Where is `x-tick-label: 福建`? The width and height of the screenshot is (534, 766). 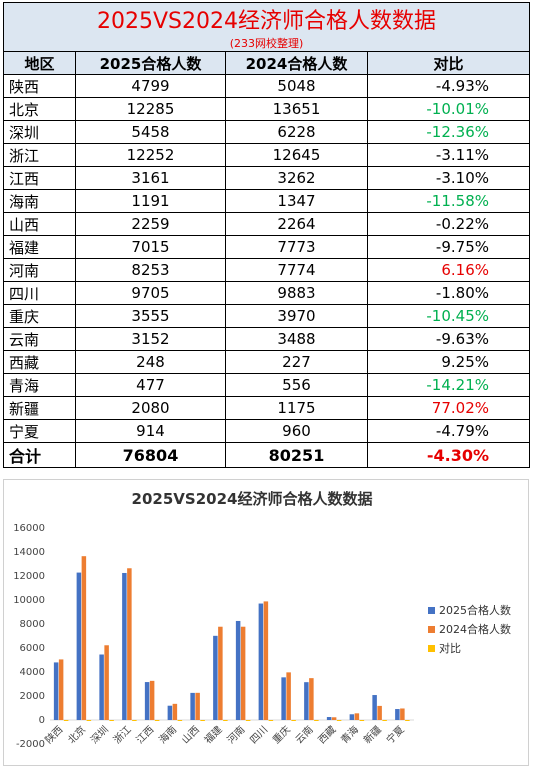
x-tick-label: 福建 is located at coordinates (212, 734).